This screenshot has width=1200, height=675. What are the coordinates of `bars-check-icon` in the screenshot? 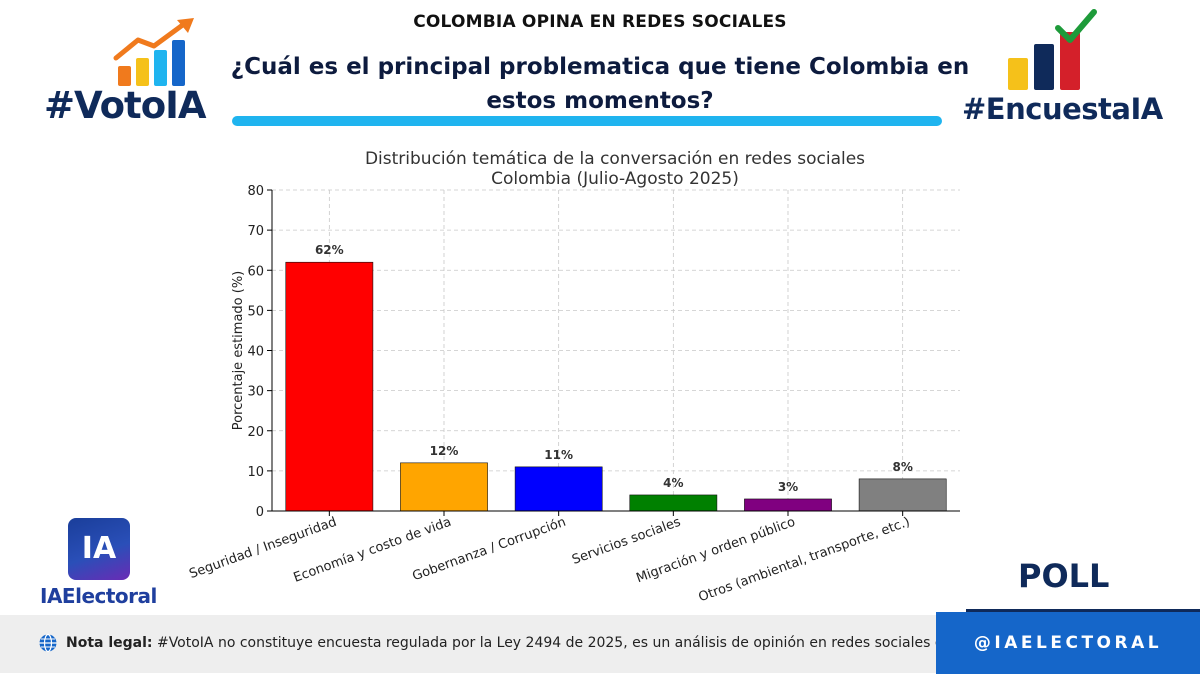 It's located at (1052, 49).